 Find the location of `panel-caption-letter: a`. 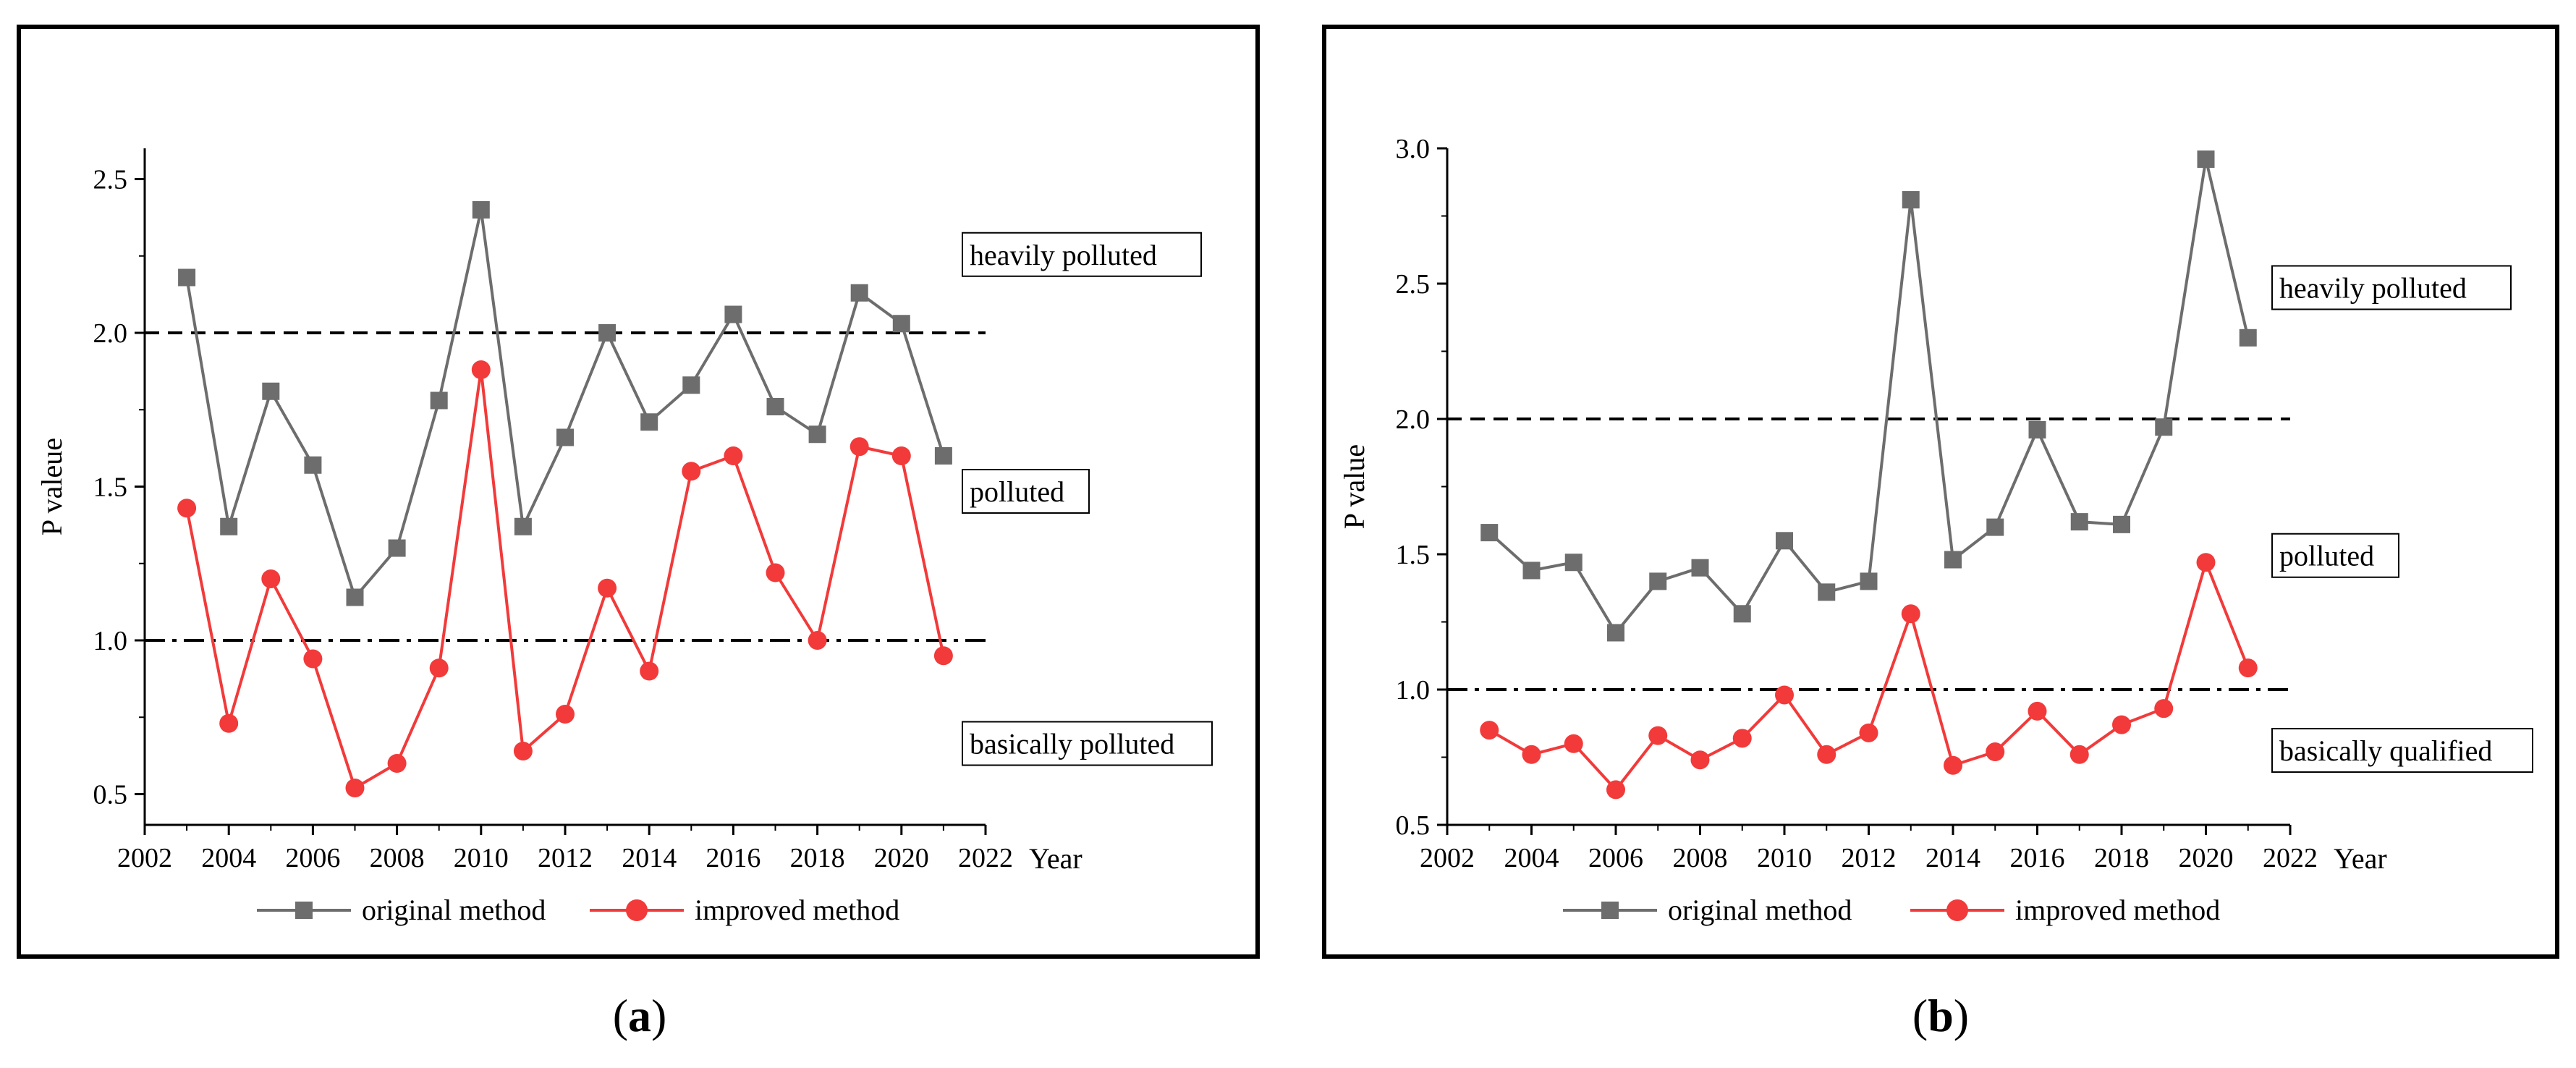

panel-caption-letter: a is located at coordinates (639, 1015).